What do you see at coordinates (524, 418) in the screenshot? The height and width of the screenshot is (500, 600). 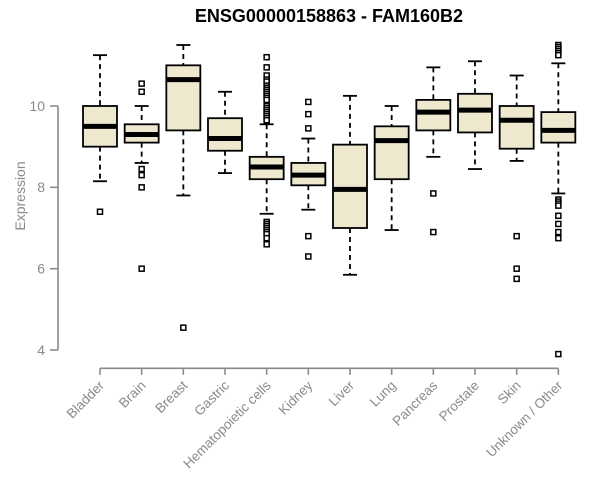 I see `x-tick-label-unknown-other: Unknown / Other` at bounding box center [524, 418].